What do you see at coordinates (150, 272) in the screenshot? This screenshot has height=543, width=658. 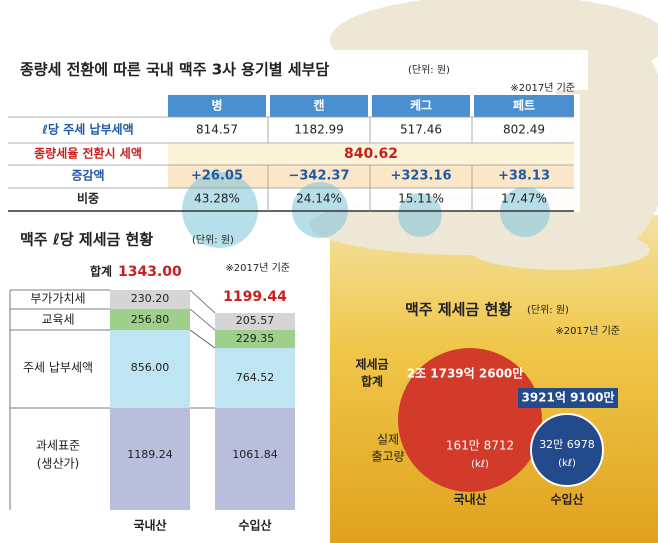 I see `total: 1343.00` at bounding box center [150, 272].